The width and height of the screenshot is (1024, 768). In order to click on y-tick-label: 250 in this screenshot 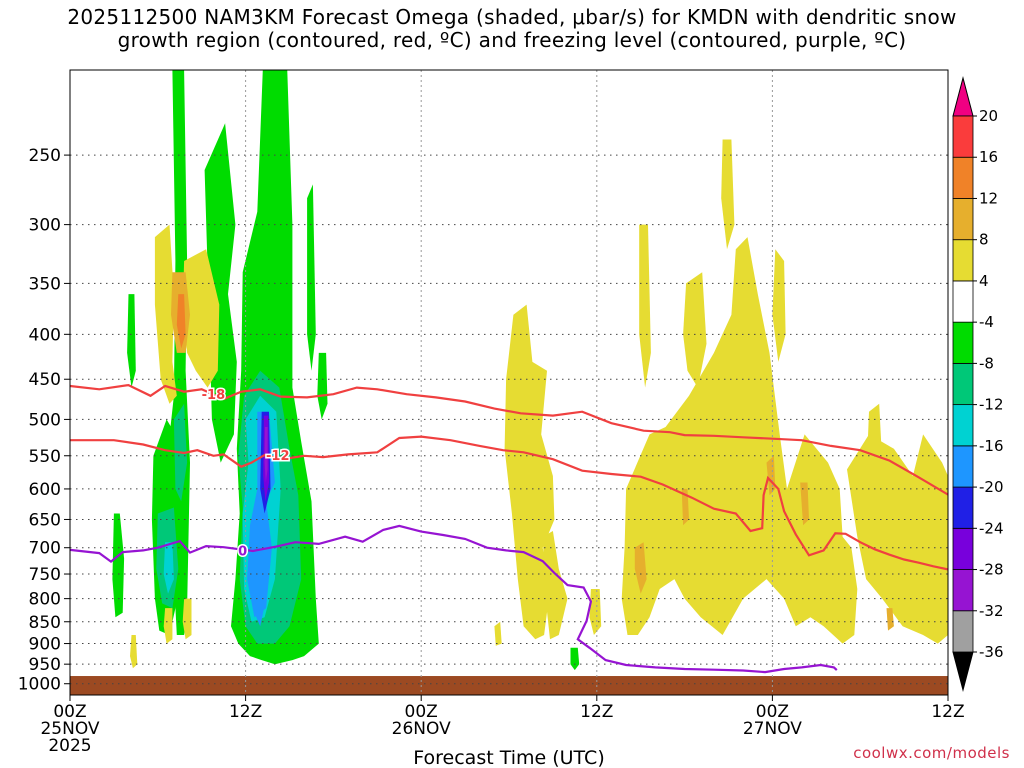, I will do `click(45, 156)`.